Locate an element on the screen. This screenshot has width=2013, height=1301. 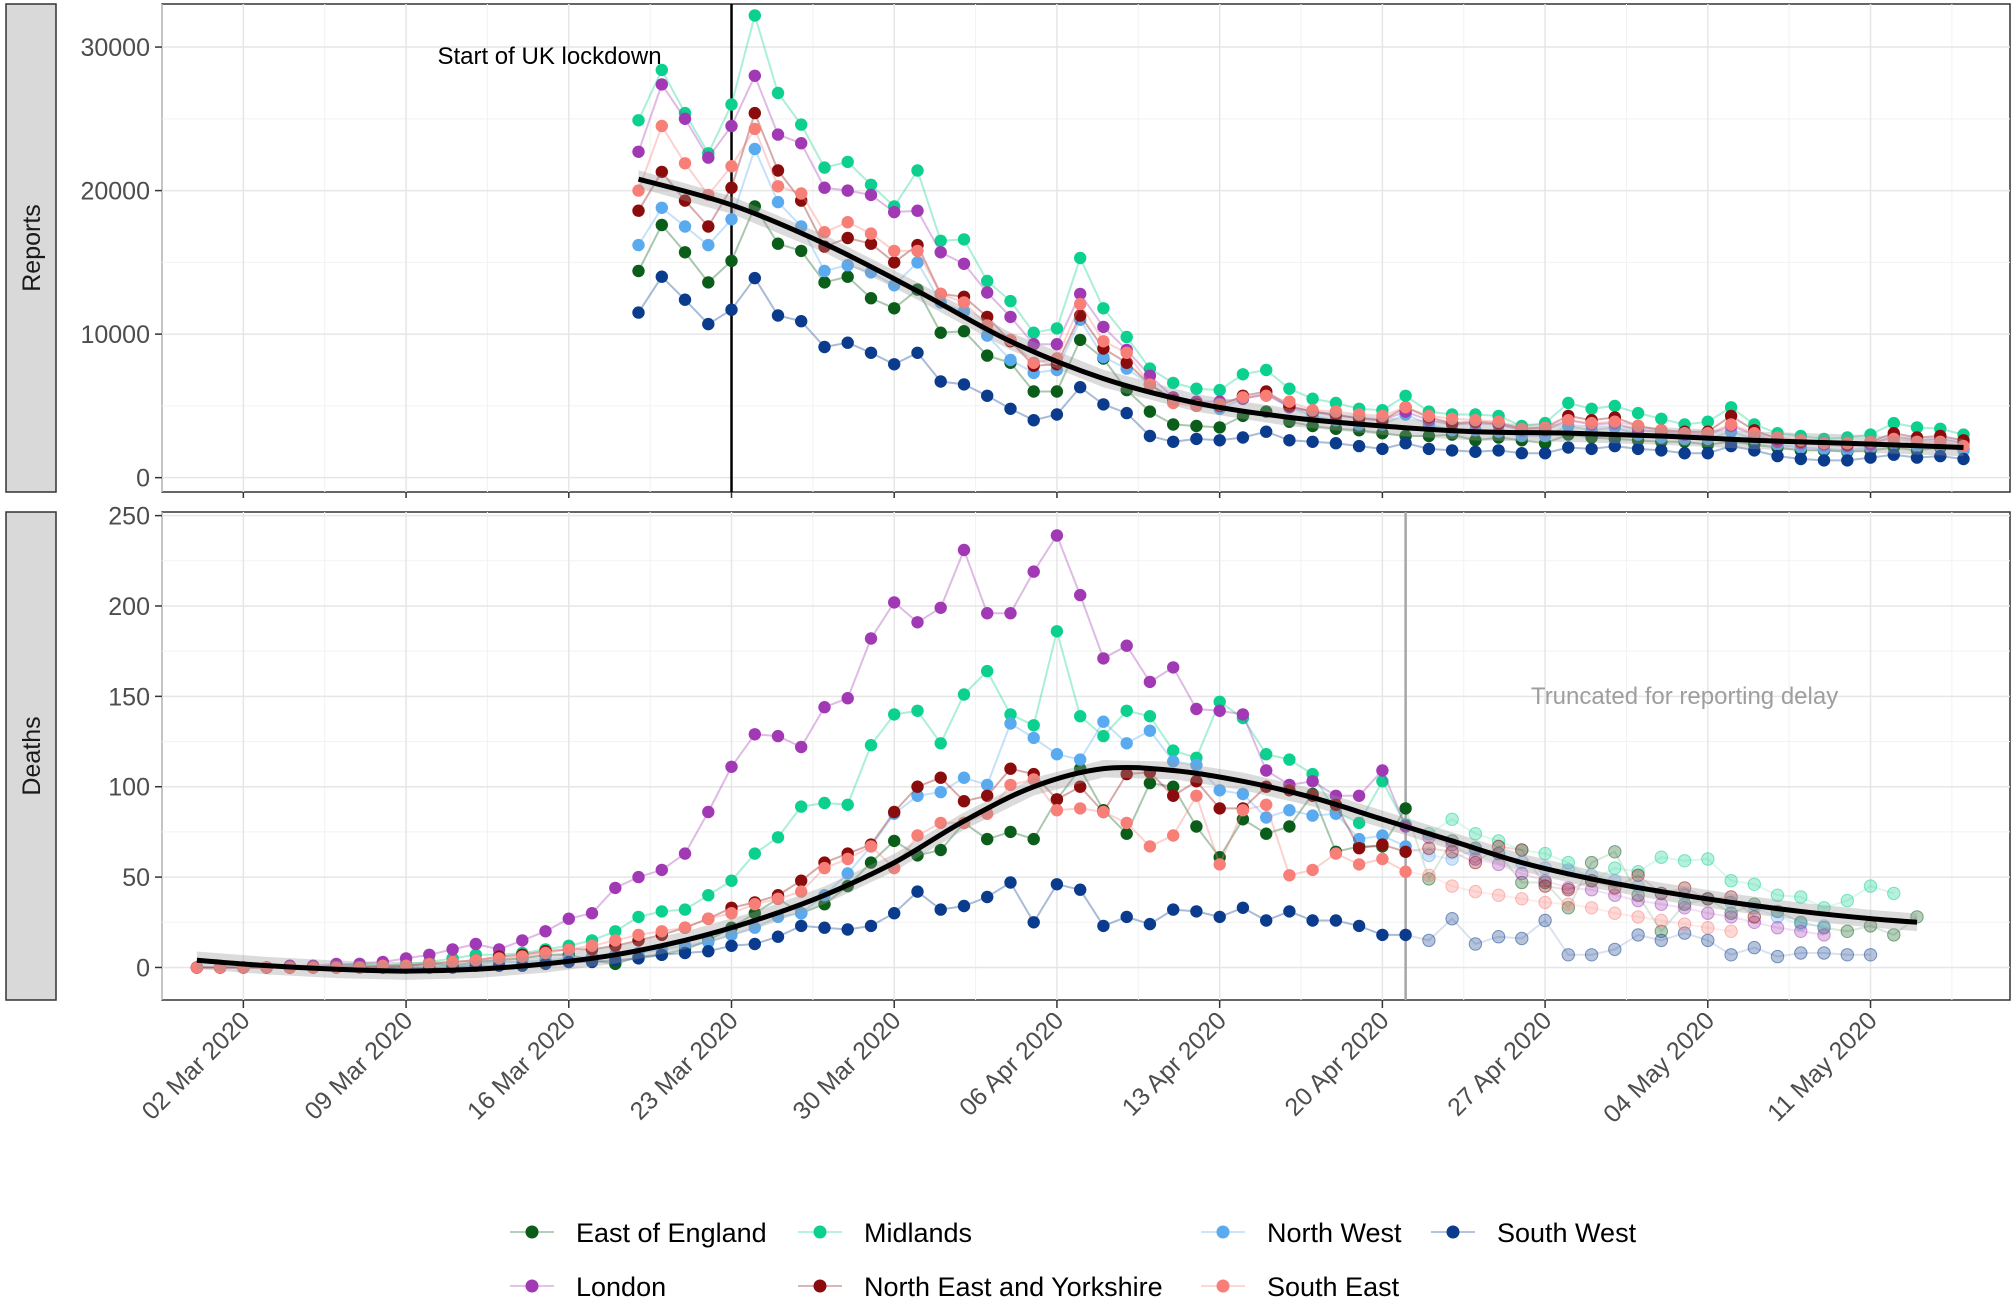
legend-label: North West is located at coordinates (1334, 1233).